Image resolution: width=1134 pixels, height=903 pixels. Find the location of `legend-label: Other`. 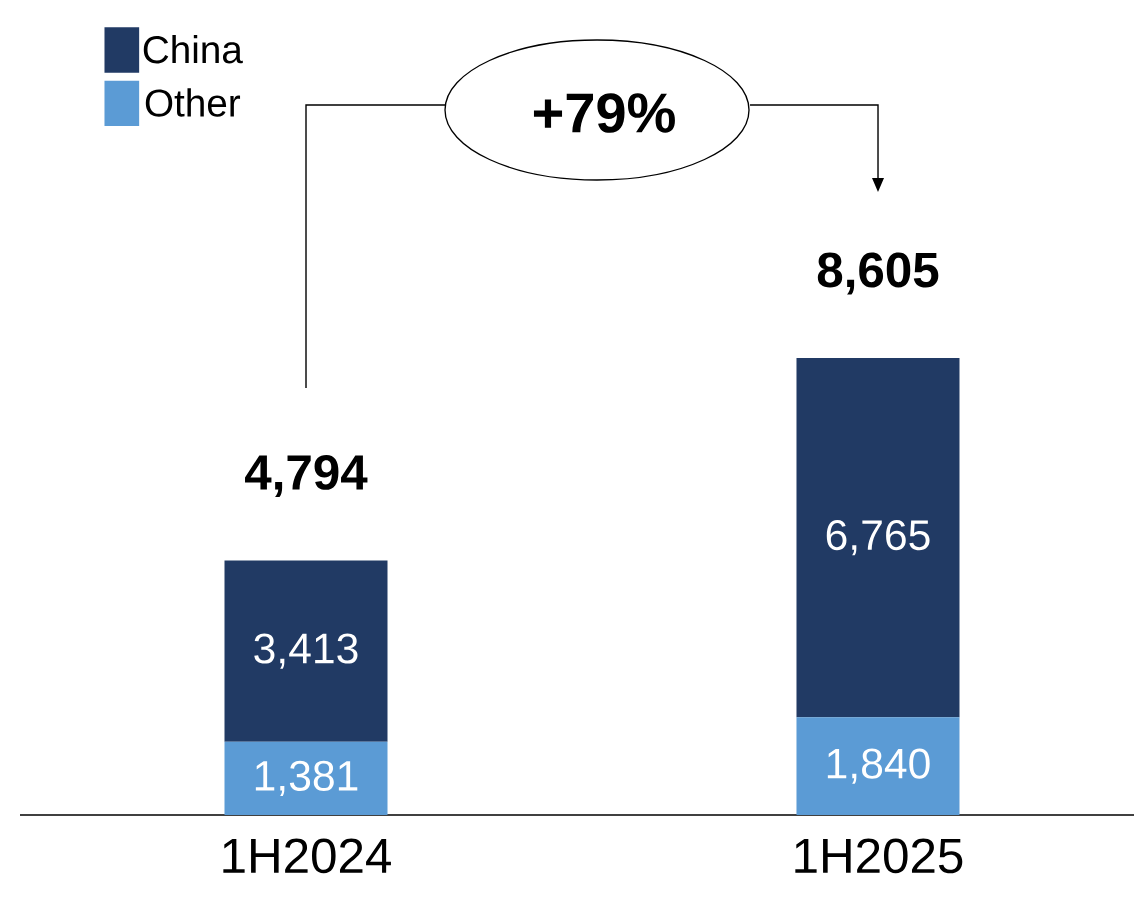

legend-label: Other is located at coordinates (193, 102).